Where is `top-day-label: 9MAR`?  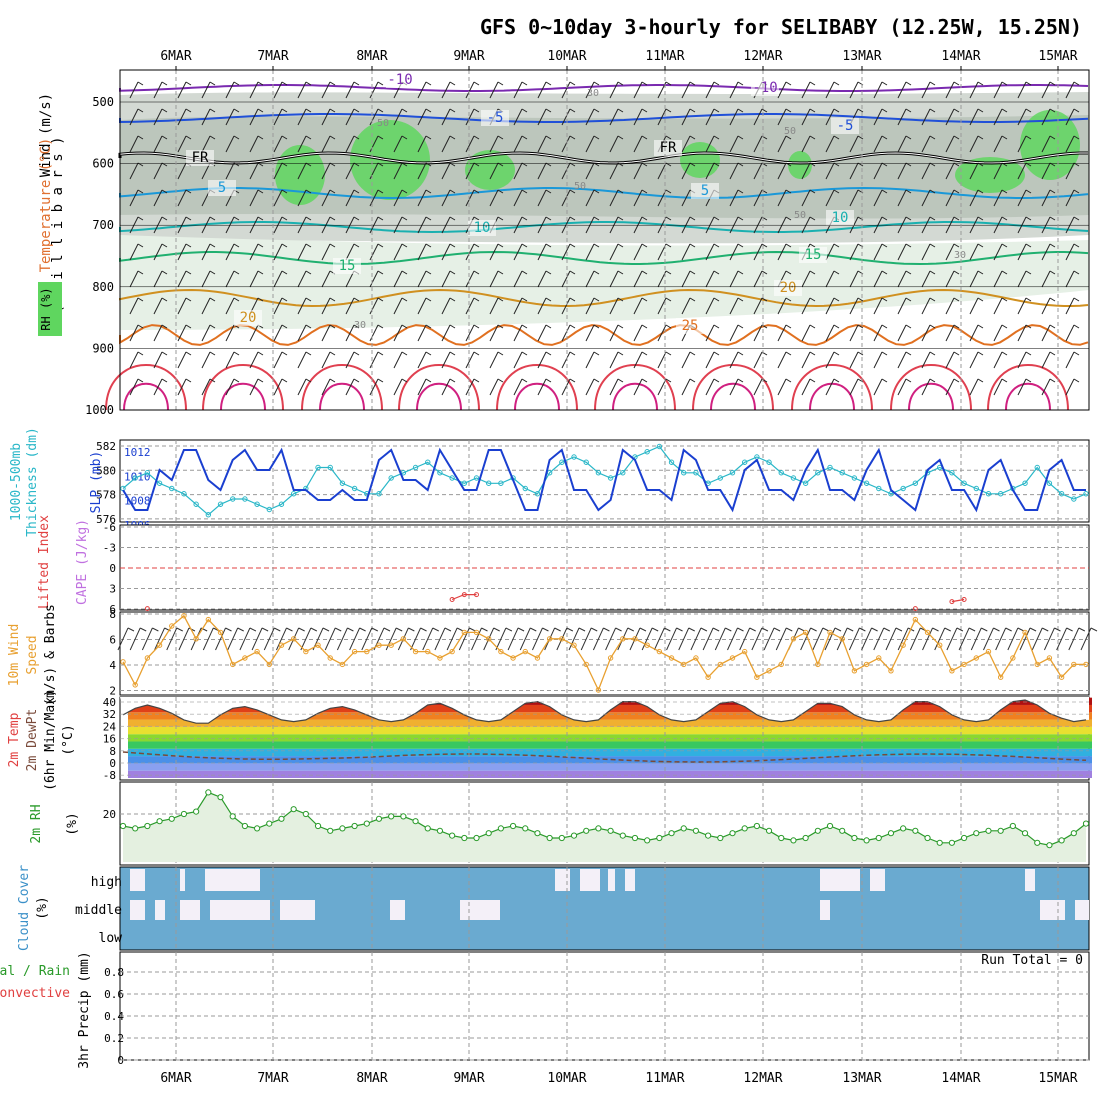
top-day-label: 9MAR is located at coordinates (468, 56).